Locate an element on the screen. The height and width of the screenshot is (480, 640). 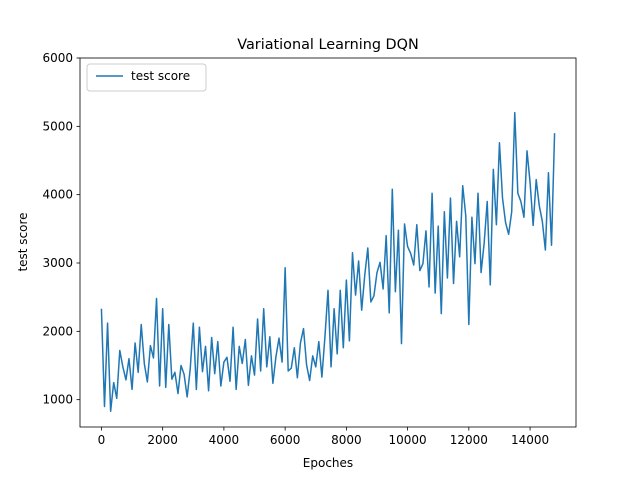
x-axis-ticks: 0 2000 4000 6000 8000 10000 12000 14000 is located at coordinates (323, 437).